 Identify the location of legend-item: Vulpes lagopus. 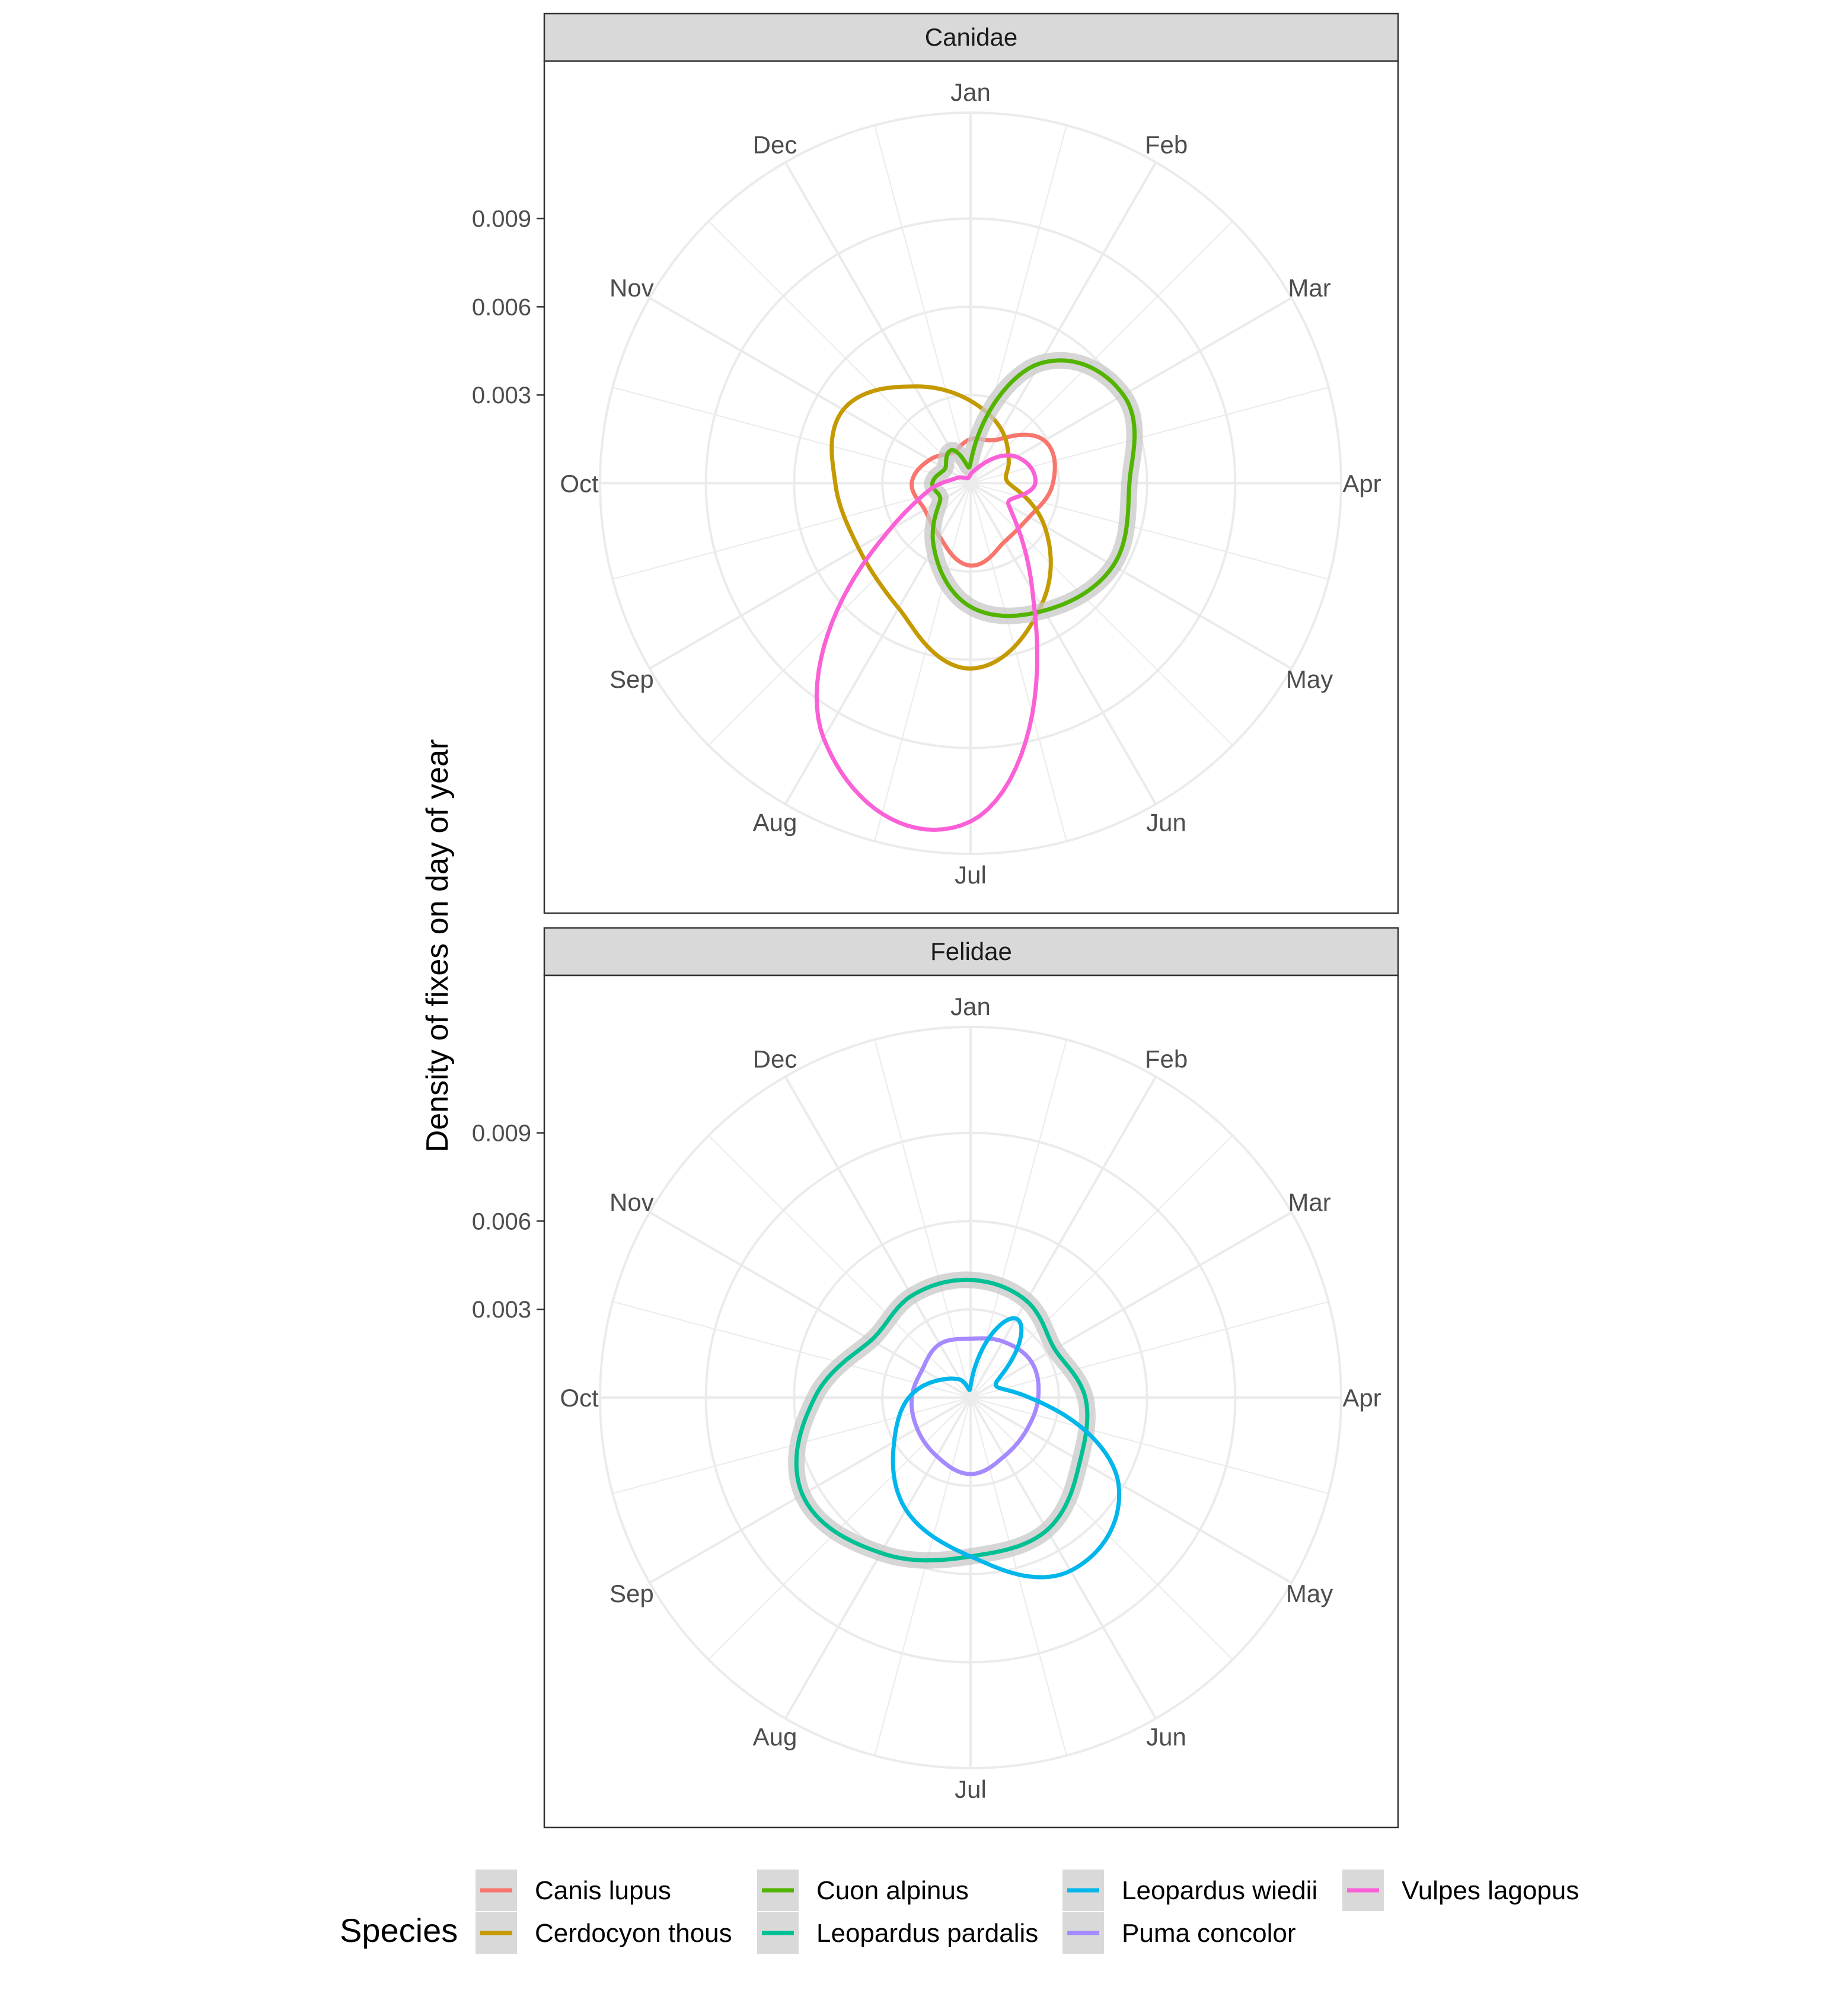
(1460, 1890).